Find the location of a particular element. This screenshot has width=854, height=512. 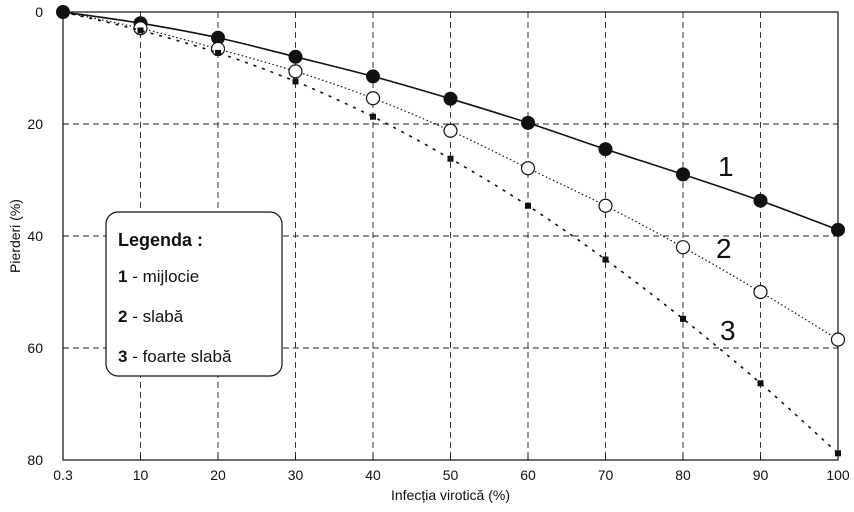

x-tick-label: 100 is located at coordinates (838, 475).